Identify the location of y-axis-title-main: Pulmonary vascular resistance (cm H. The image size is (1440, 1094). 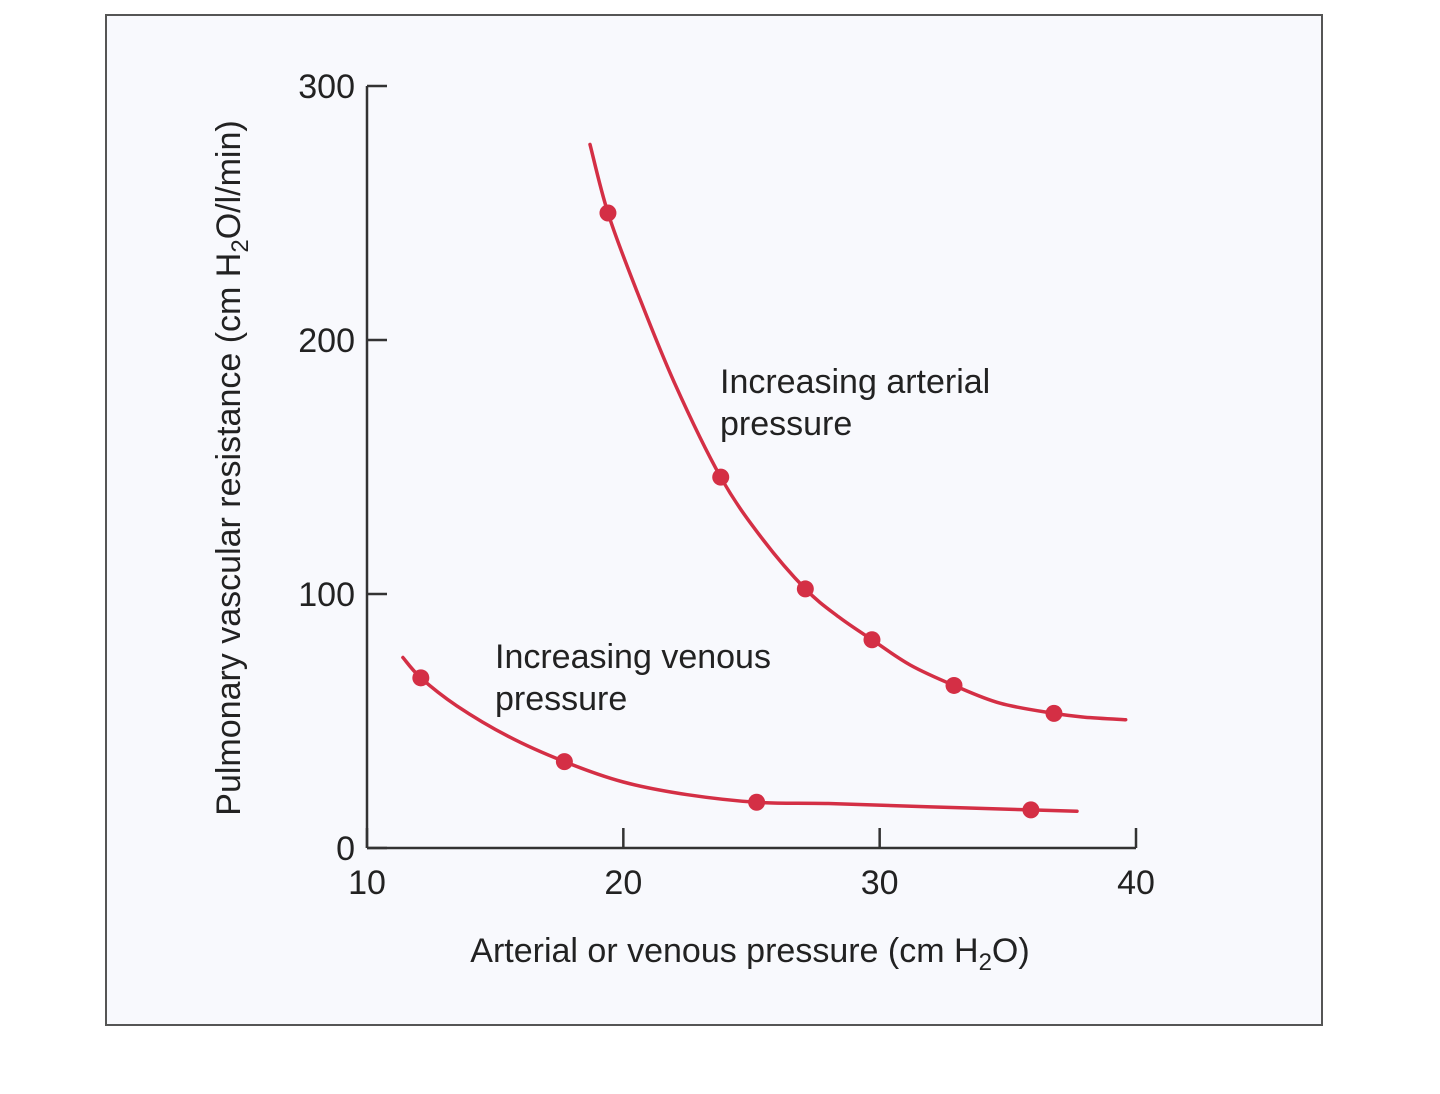
(229, 534).